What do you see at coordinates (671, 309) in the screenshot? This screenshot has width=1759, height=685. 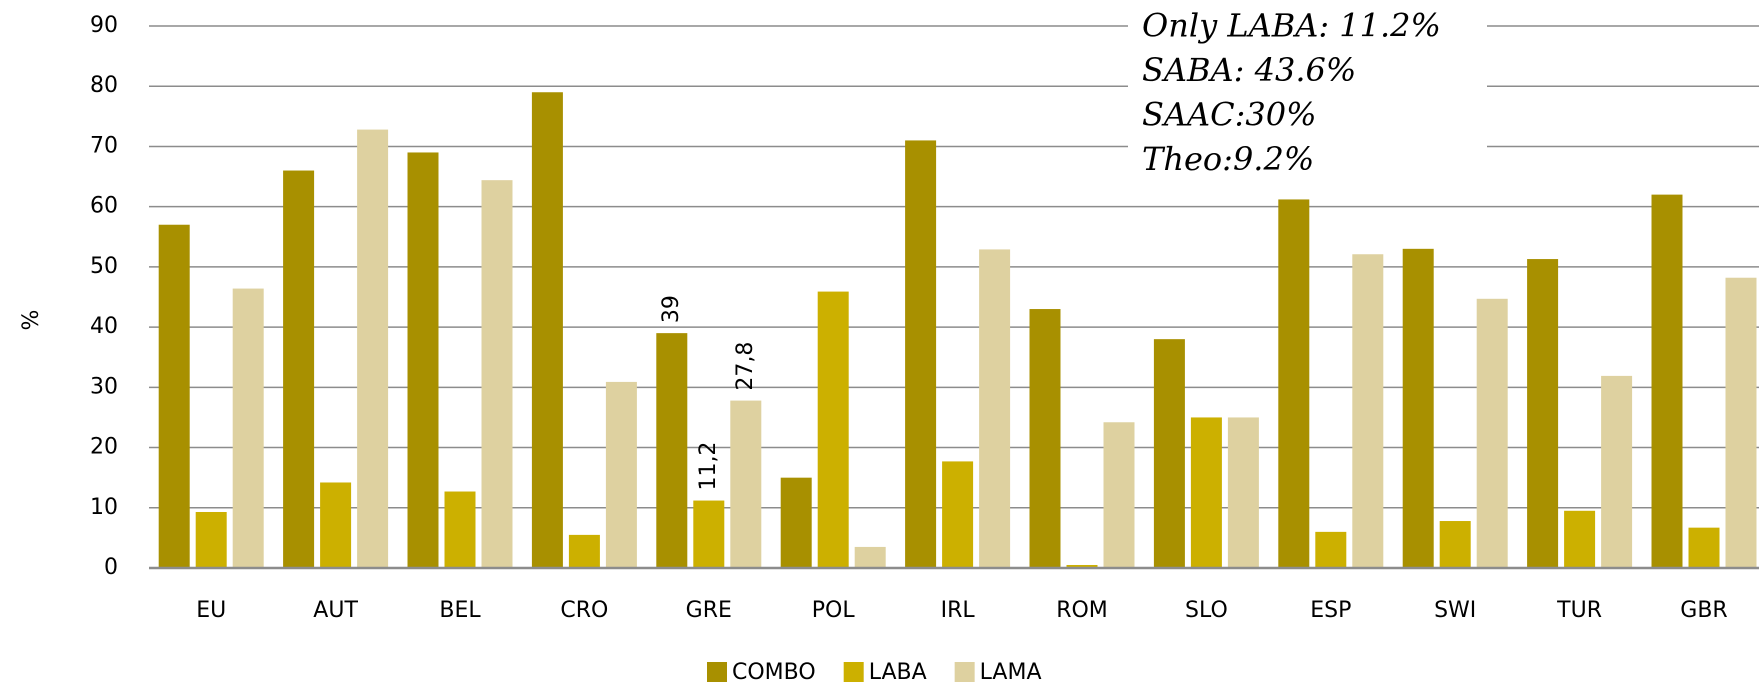 I see `value-label: 39` at bounding box center [671, 309].